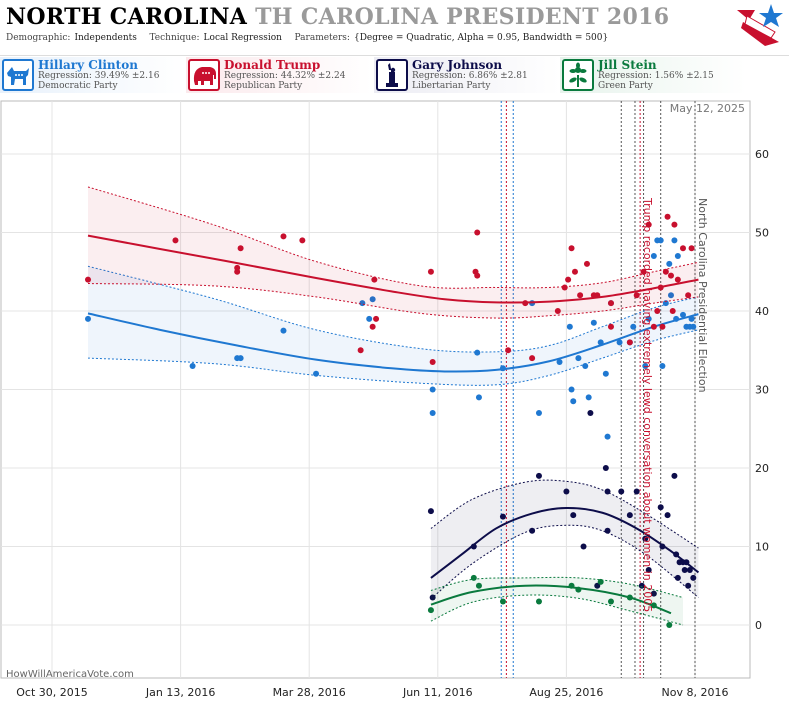 The width and height of the screenshot is (789, 708). I want to click on candidate-regression: Regression: 1.56% ±2.15, so click(656, 76).